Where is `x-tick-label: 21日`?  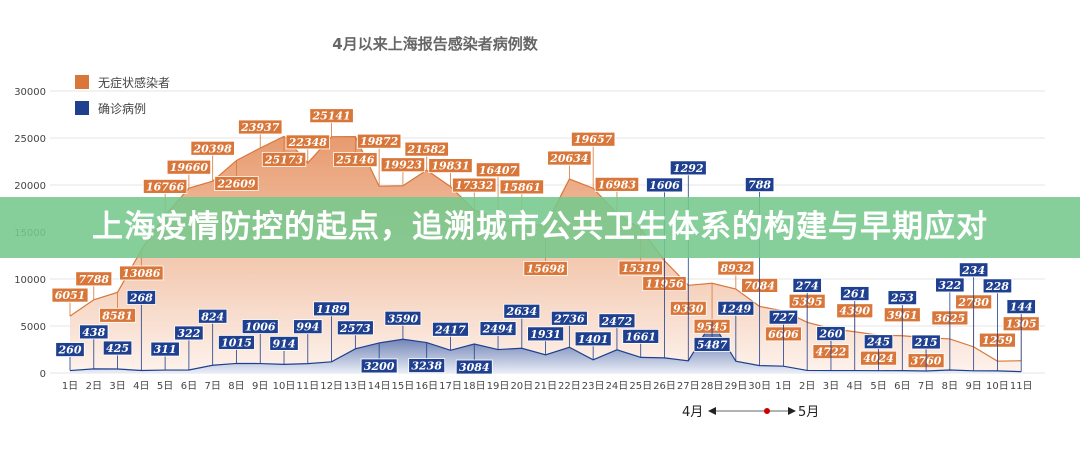 x-tick-label: 21日 is located at coordinates (545, 386).